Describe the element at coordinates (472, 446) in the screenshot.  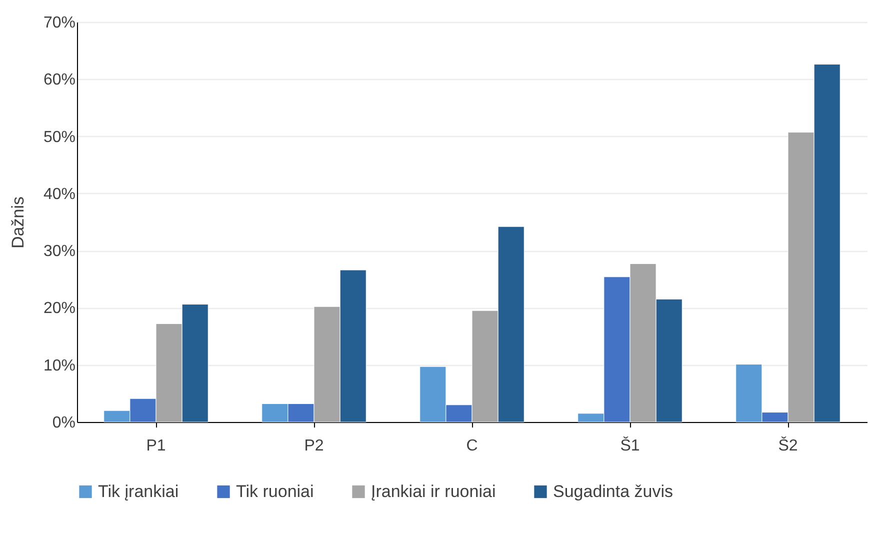
I see `x-tick-label: C` at that location.